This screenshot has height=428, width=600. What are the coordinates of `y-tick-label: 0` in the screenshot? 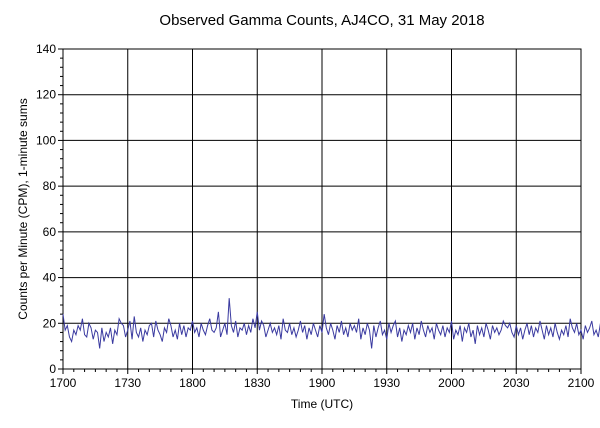 It's located at (52, 369).